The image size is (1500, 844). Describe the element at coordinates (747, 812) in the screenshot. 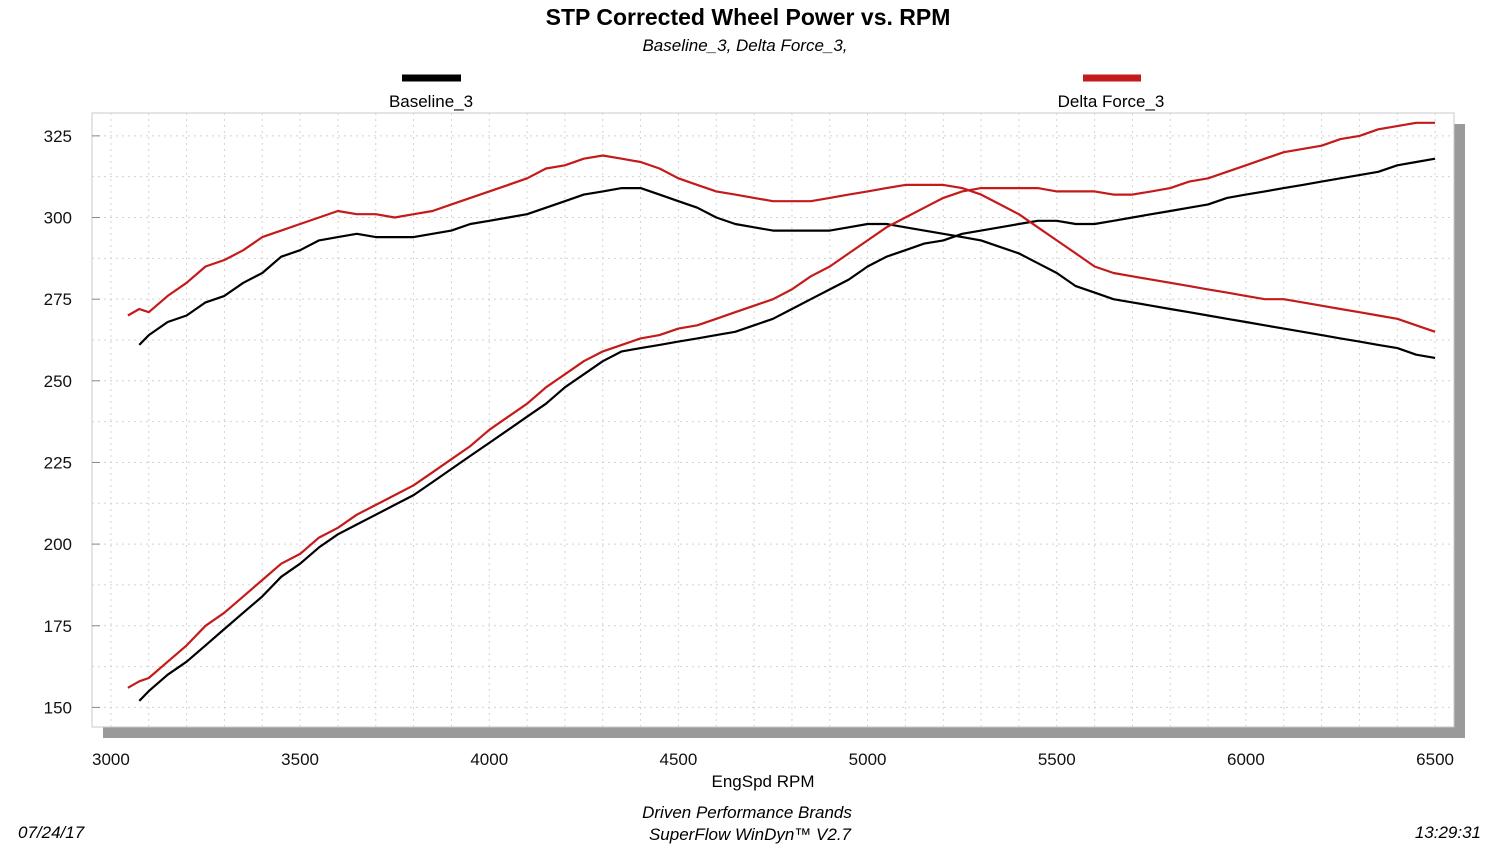

I see `footer-company: Driven Performance Brands` at that location.